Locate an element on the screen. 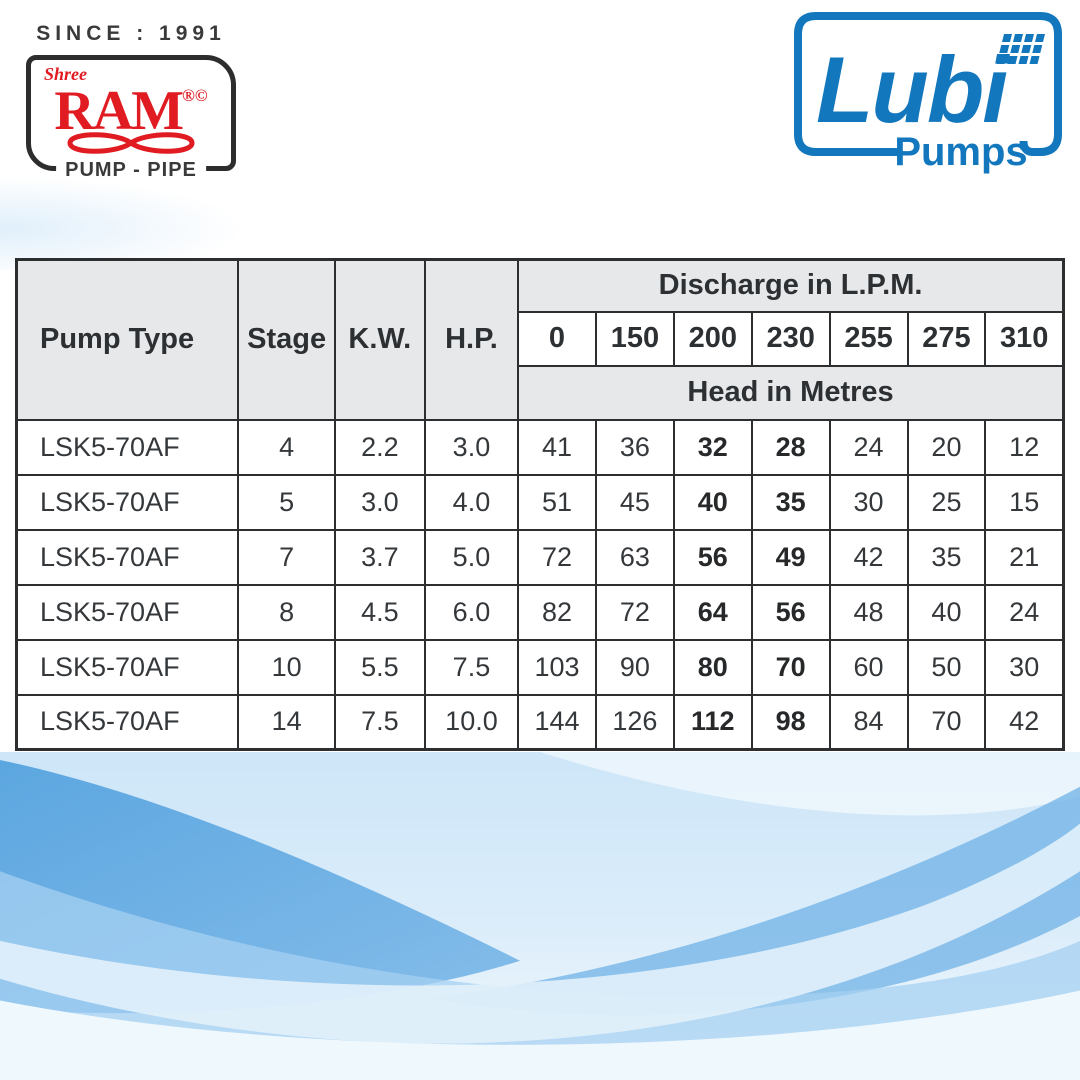 Image resolution: width=1080 pixels, height=1080 pixels. cell-head: 45 is located at coordinates (634, 502).